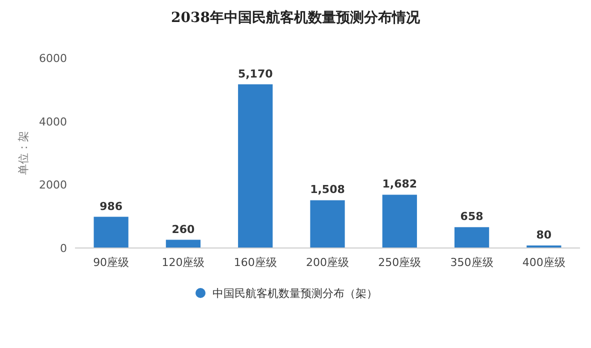  Describe the element at coordinates (400, 184) in the screenshot. I see `data-label: 1,682` at that location.